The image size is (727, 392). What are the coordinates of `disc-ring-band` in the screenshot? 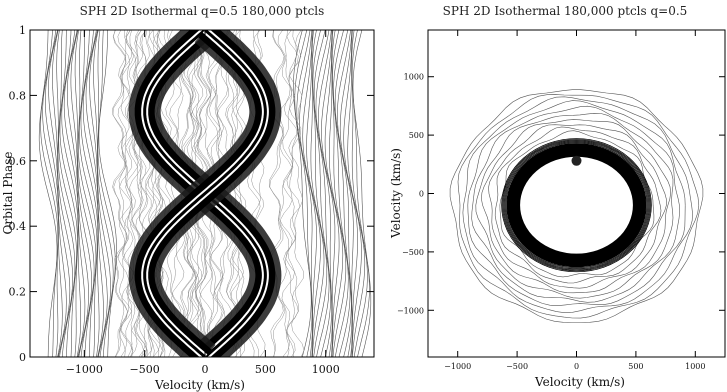 It's located at (576, 205).